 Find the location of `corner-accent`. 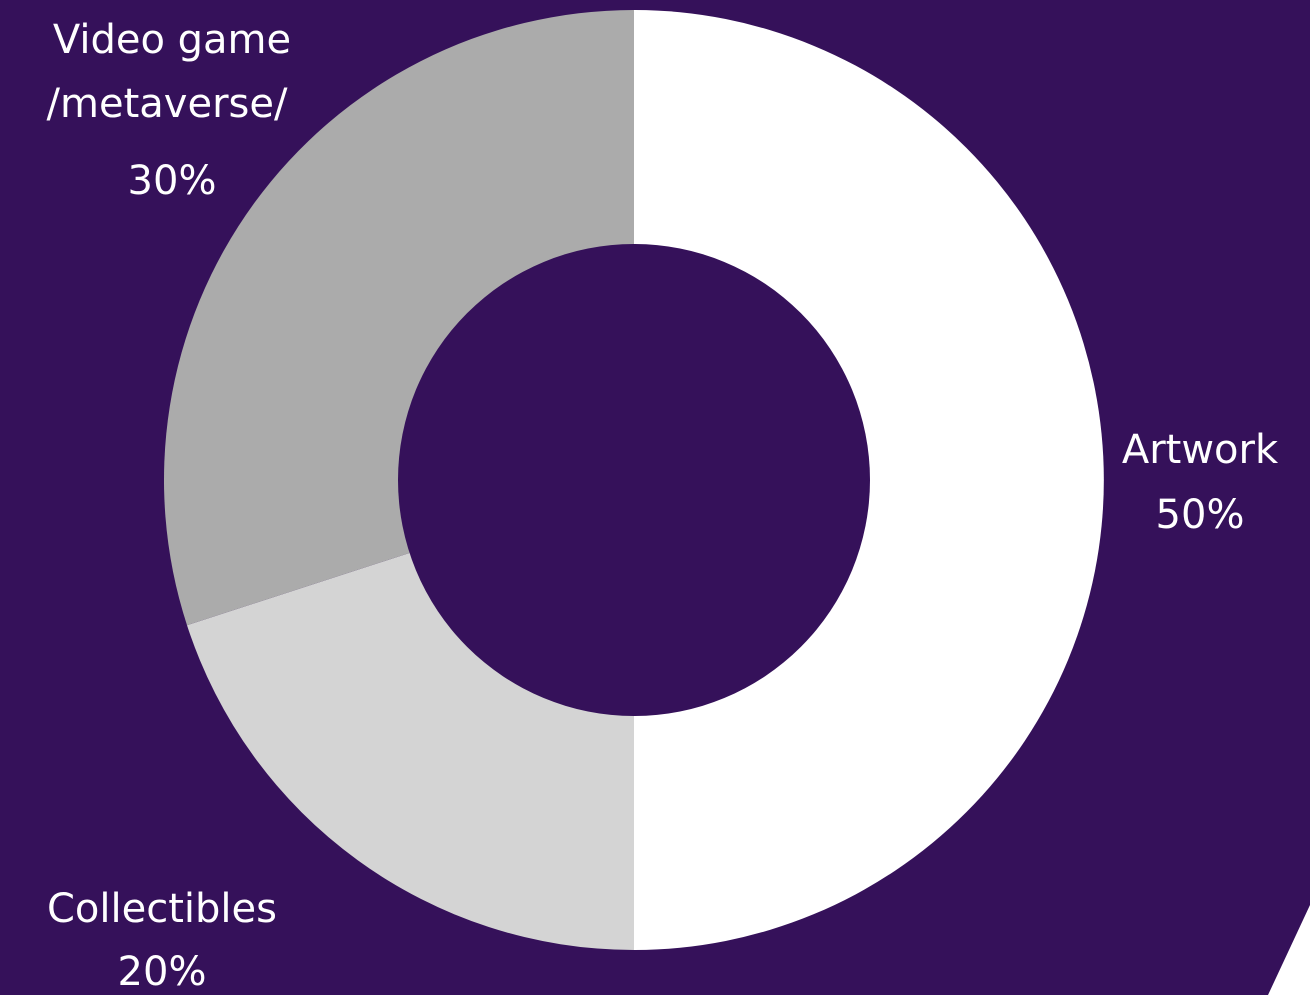

corner-accent is located at coordinates (1289, 950).